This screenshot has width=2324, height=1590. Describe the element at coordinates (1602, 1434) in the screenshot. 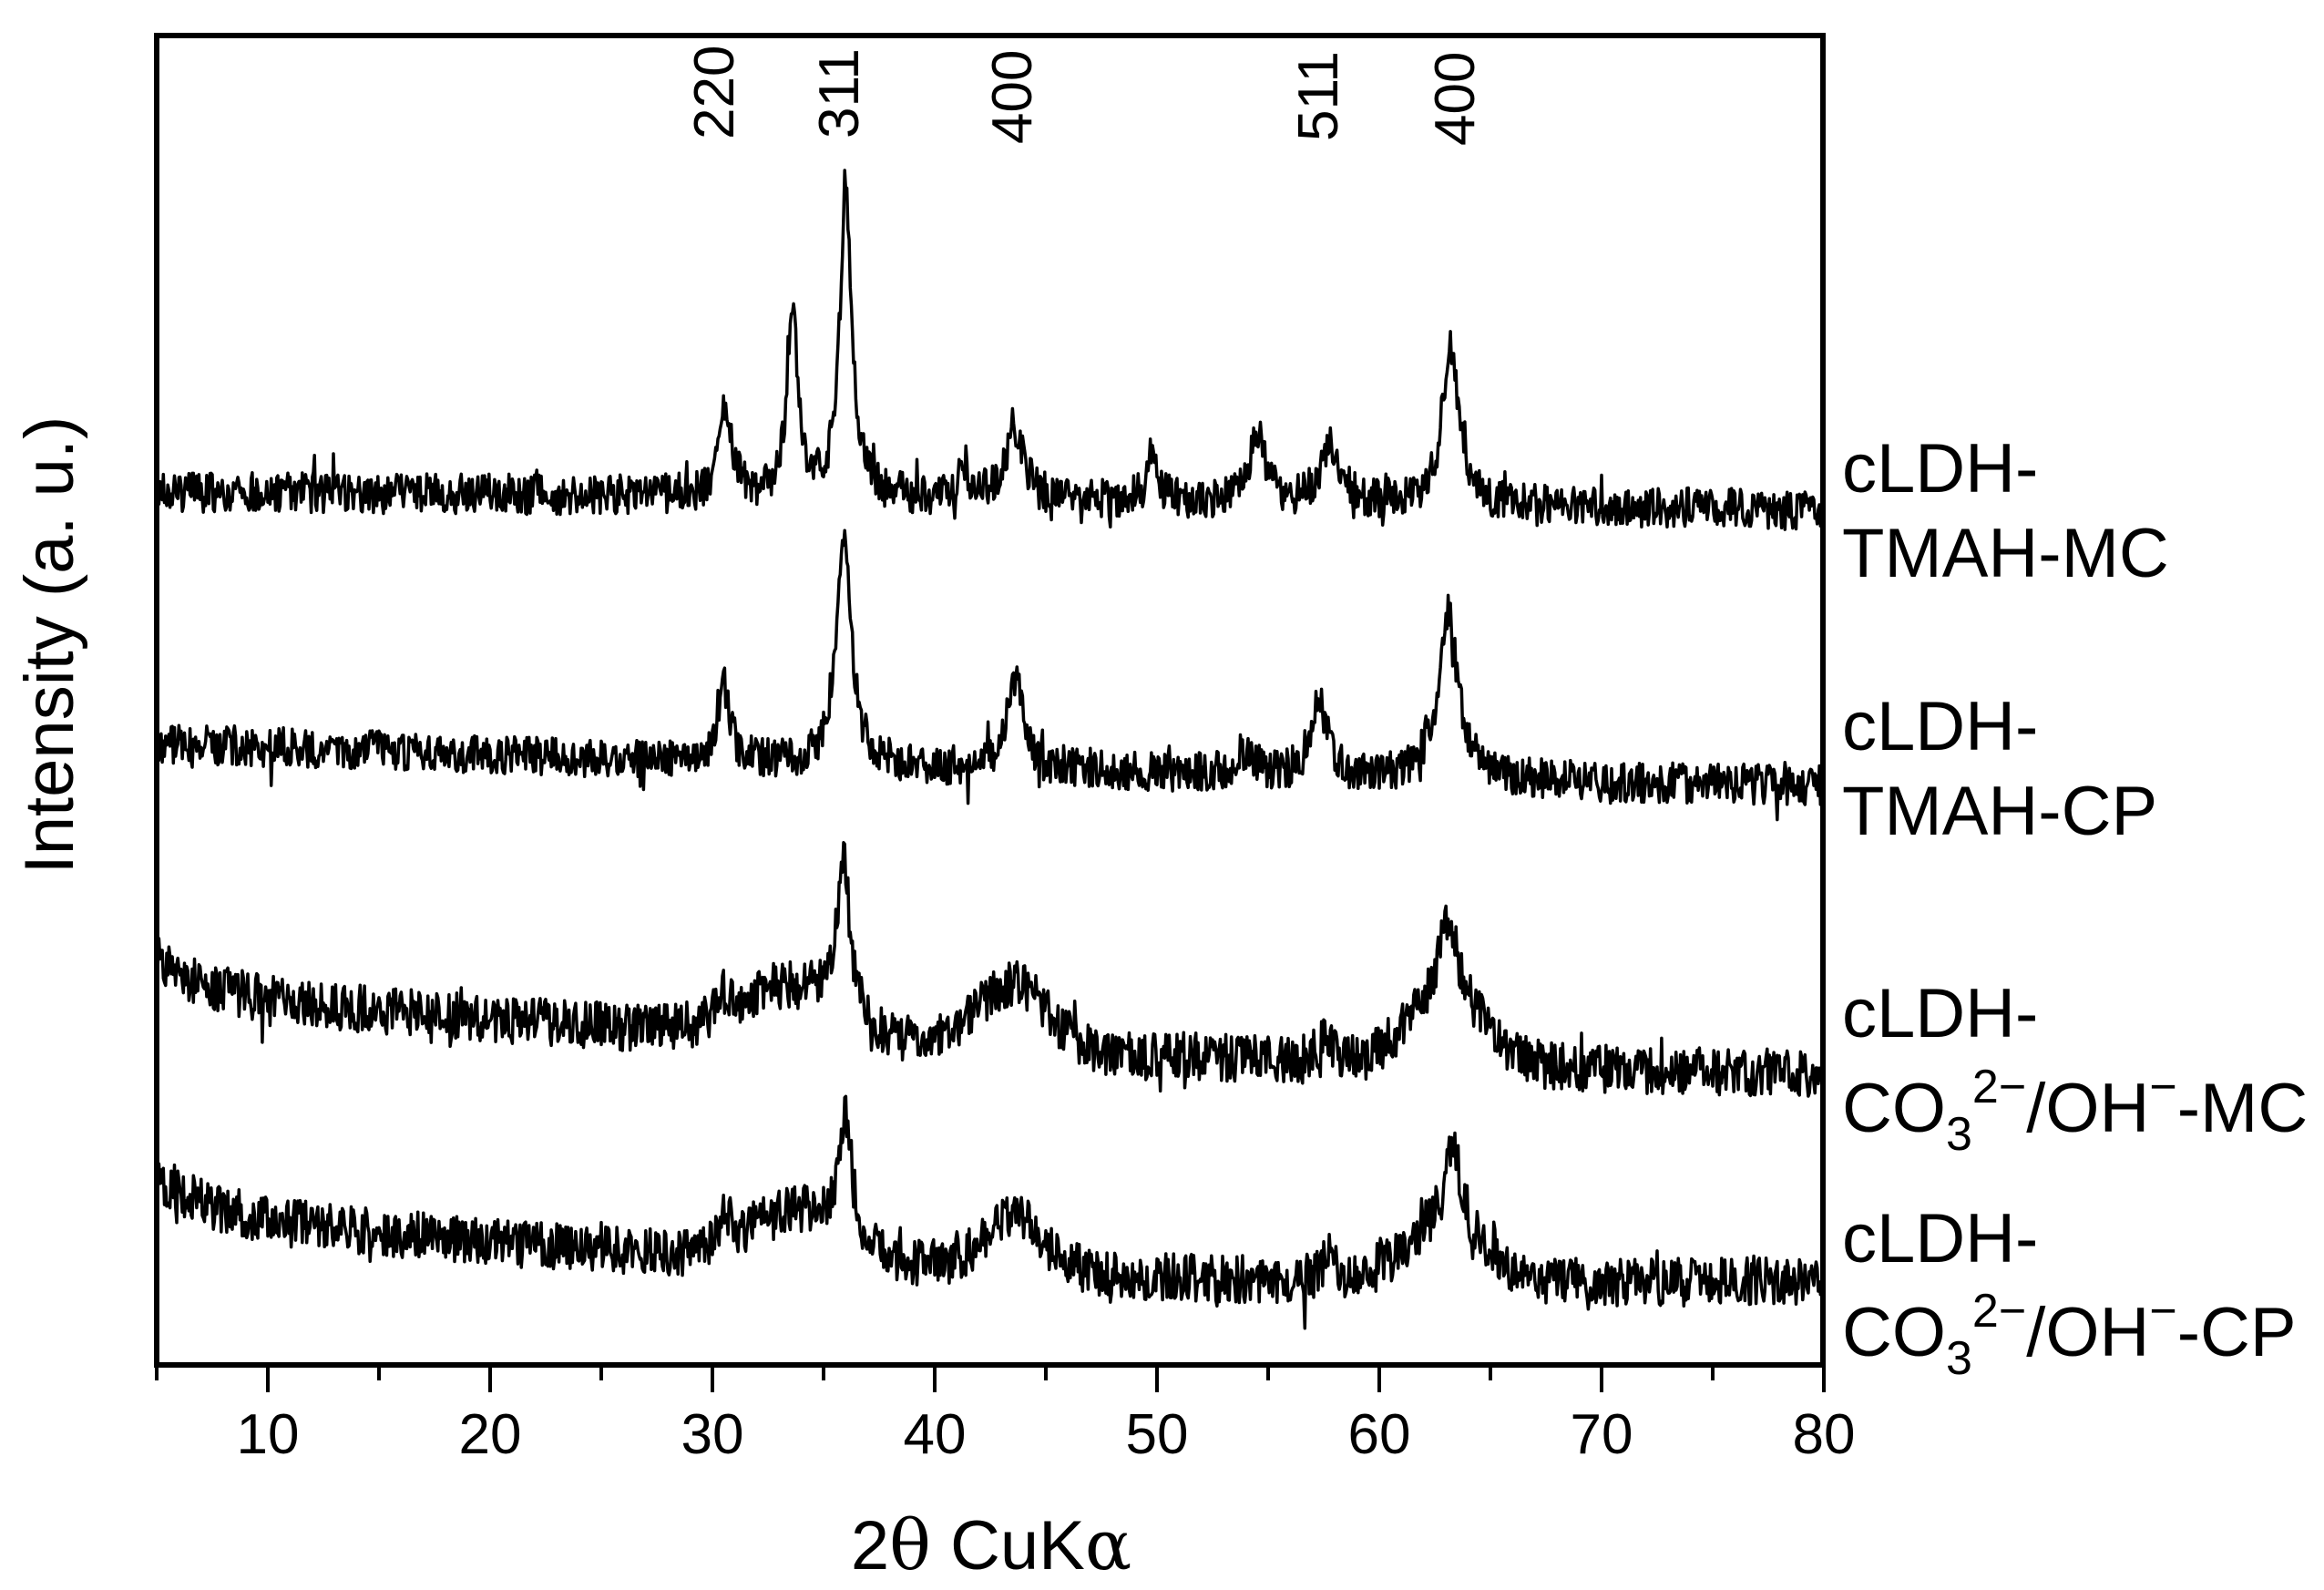

I see `x-tick-label-70: 70` at that location.